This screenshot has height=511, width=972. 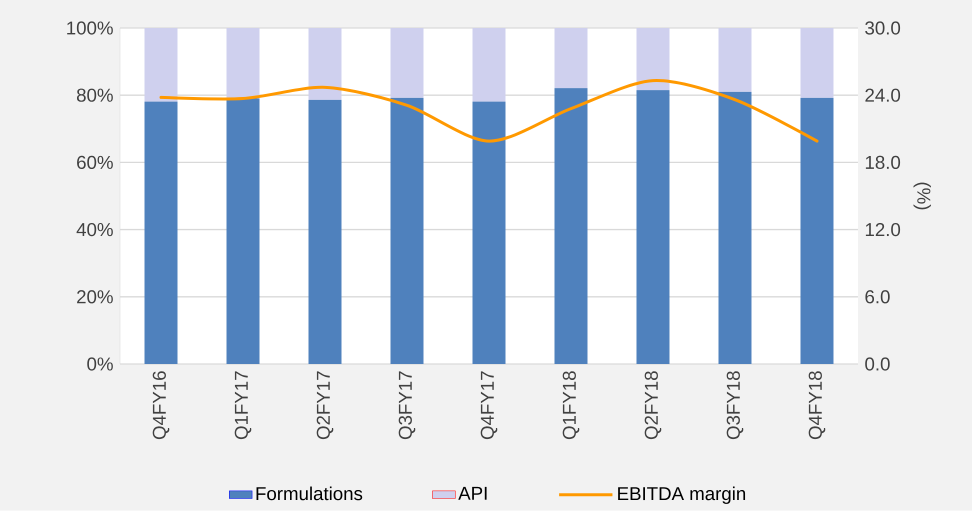 I want to click on y2-tick-label: 6.0, so click(x=877, y=297).